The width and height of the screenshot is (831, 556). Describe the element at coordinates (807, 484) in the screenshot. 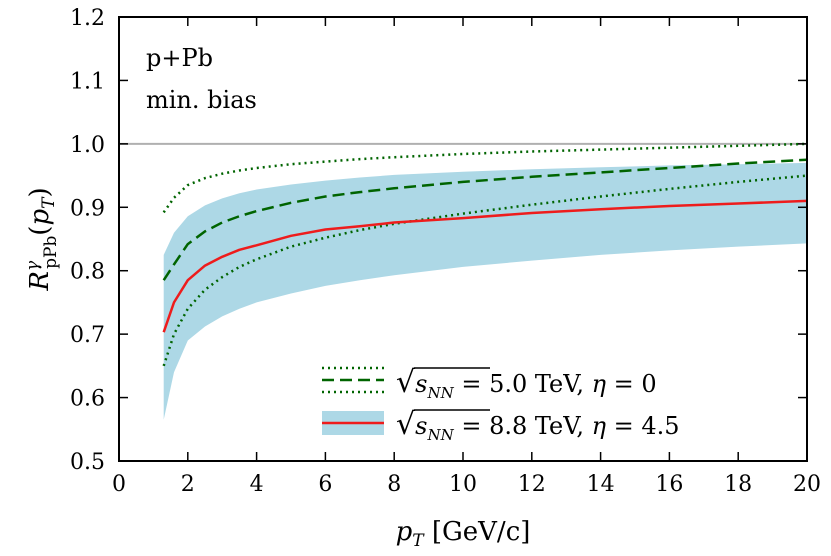

I see `x-tick-label: 20` at that location.